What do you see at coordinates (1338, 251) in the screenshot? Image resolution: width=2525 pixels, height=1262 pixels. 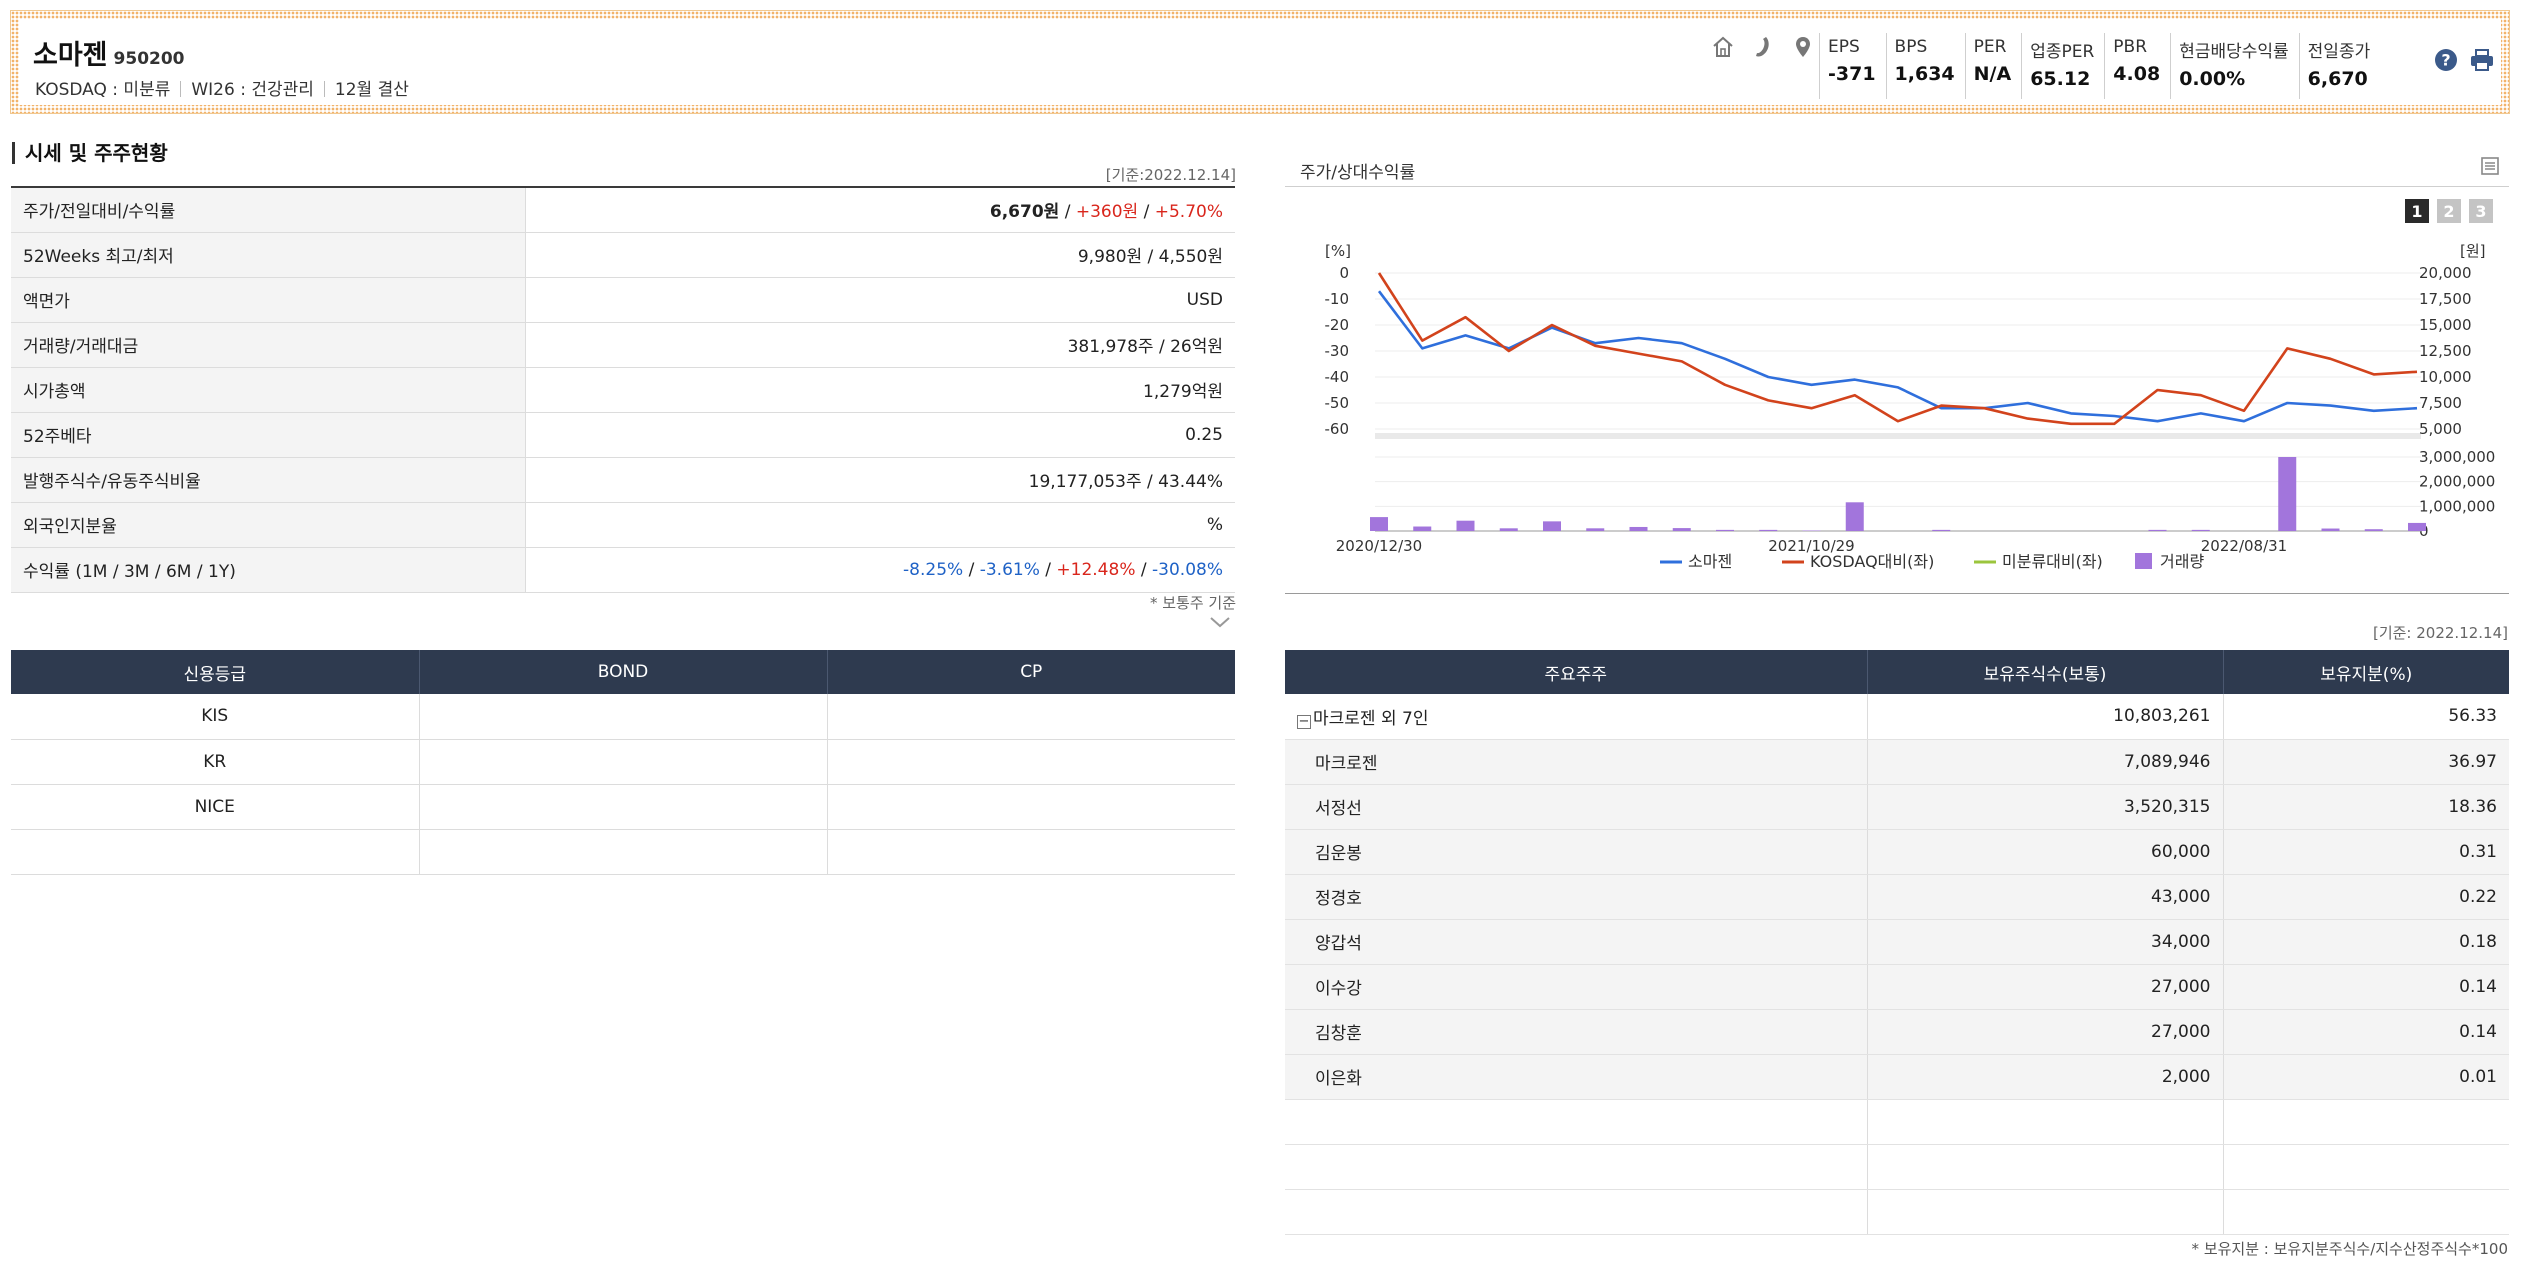 I see `left-axis-unit: [%]` at bounding box center [1338, 251].